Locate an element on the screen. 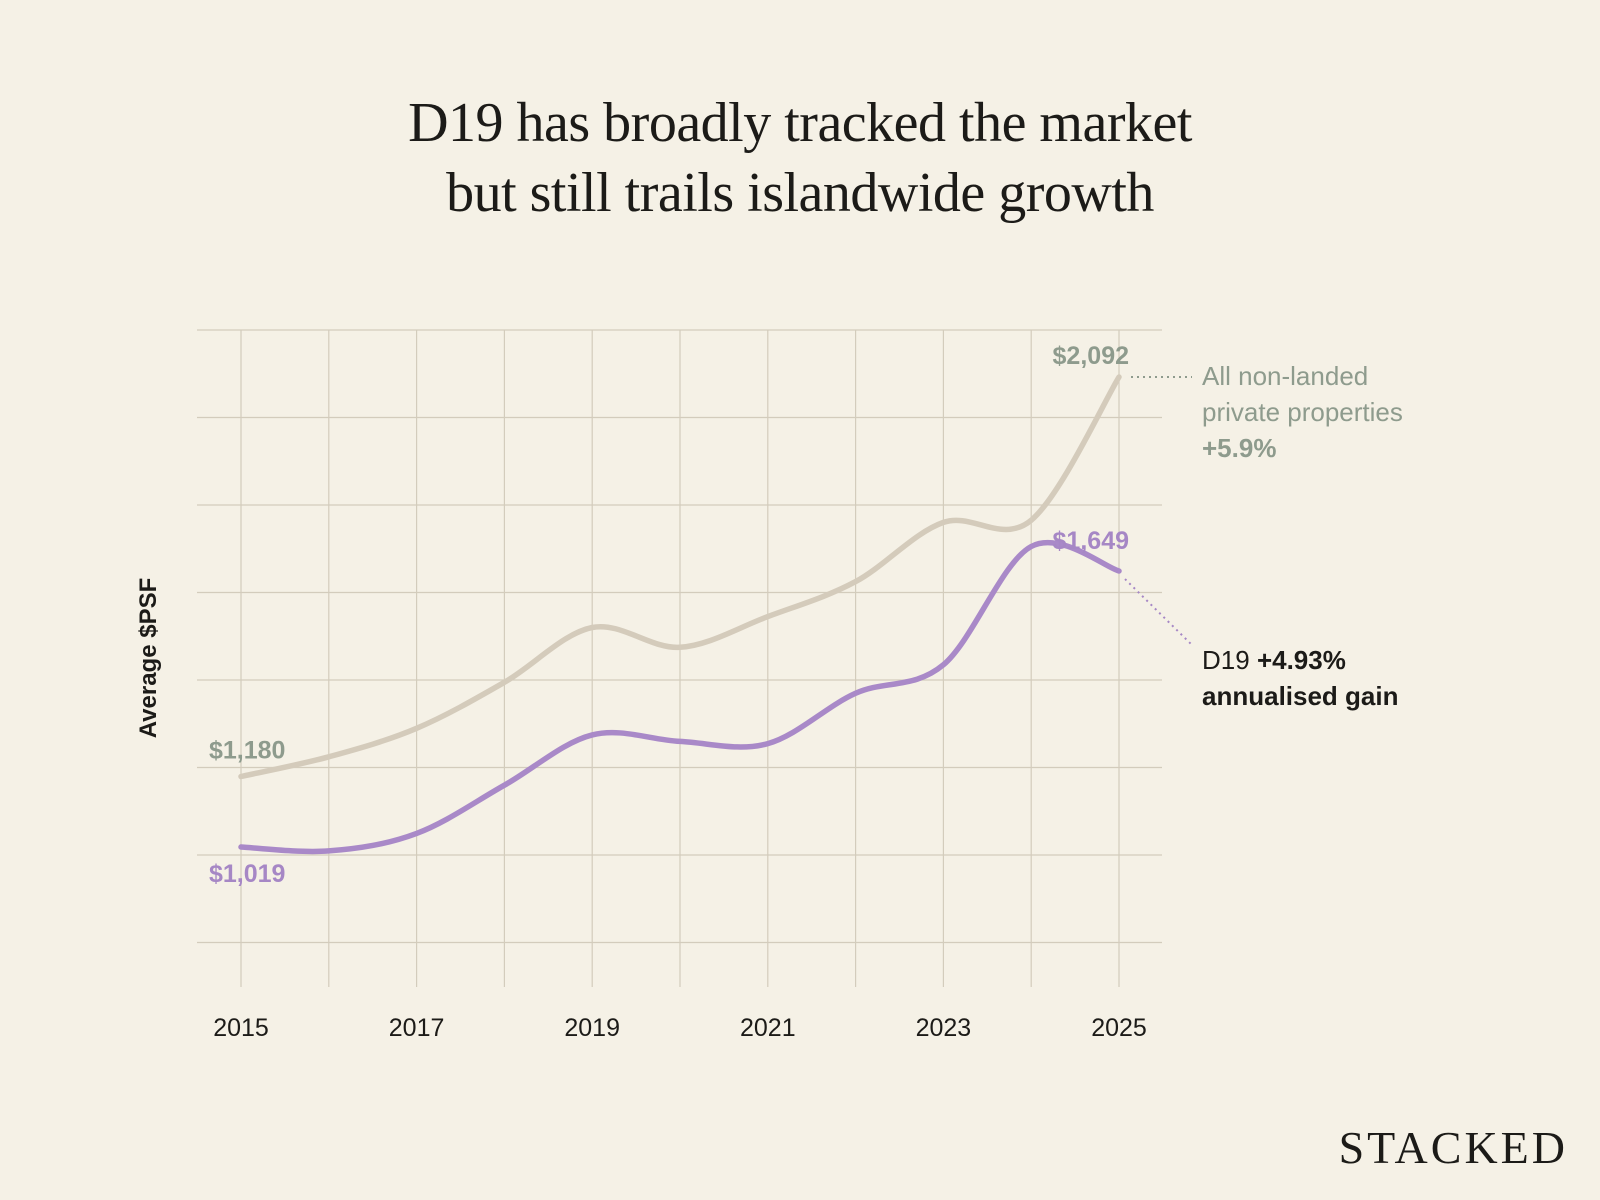 The image size is (1600, 1200). legend-connectors is located at coordinates (1158, 511).